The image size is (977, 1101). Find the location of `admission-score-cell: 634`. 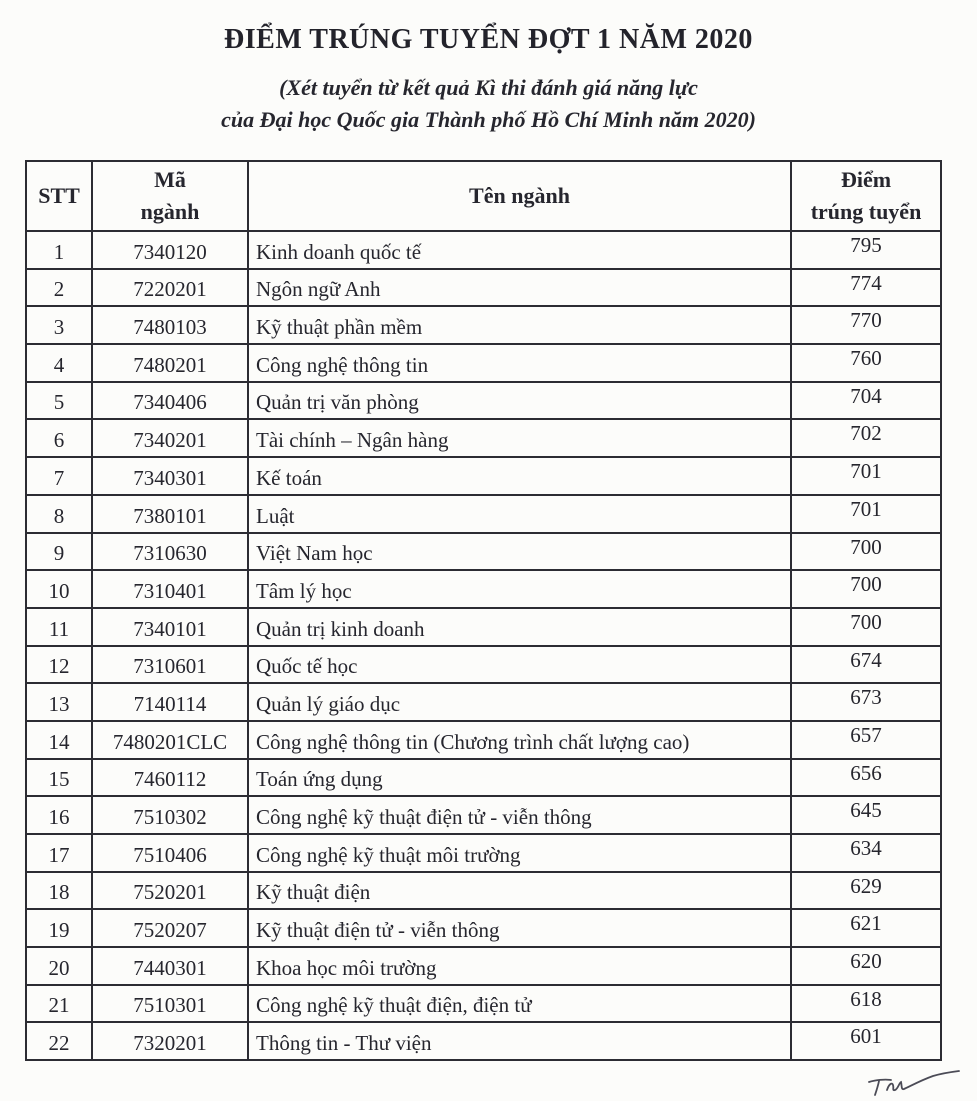

admission-score-cell: 634 is located at coordinates (866, 853).